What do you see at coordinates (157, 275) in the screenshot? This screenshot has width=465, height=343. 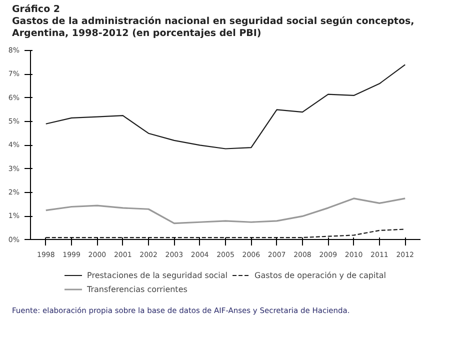 I see `legend-label: Prestaciones de la seguridad social` at bounding box center [157, 275].